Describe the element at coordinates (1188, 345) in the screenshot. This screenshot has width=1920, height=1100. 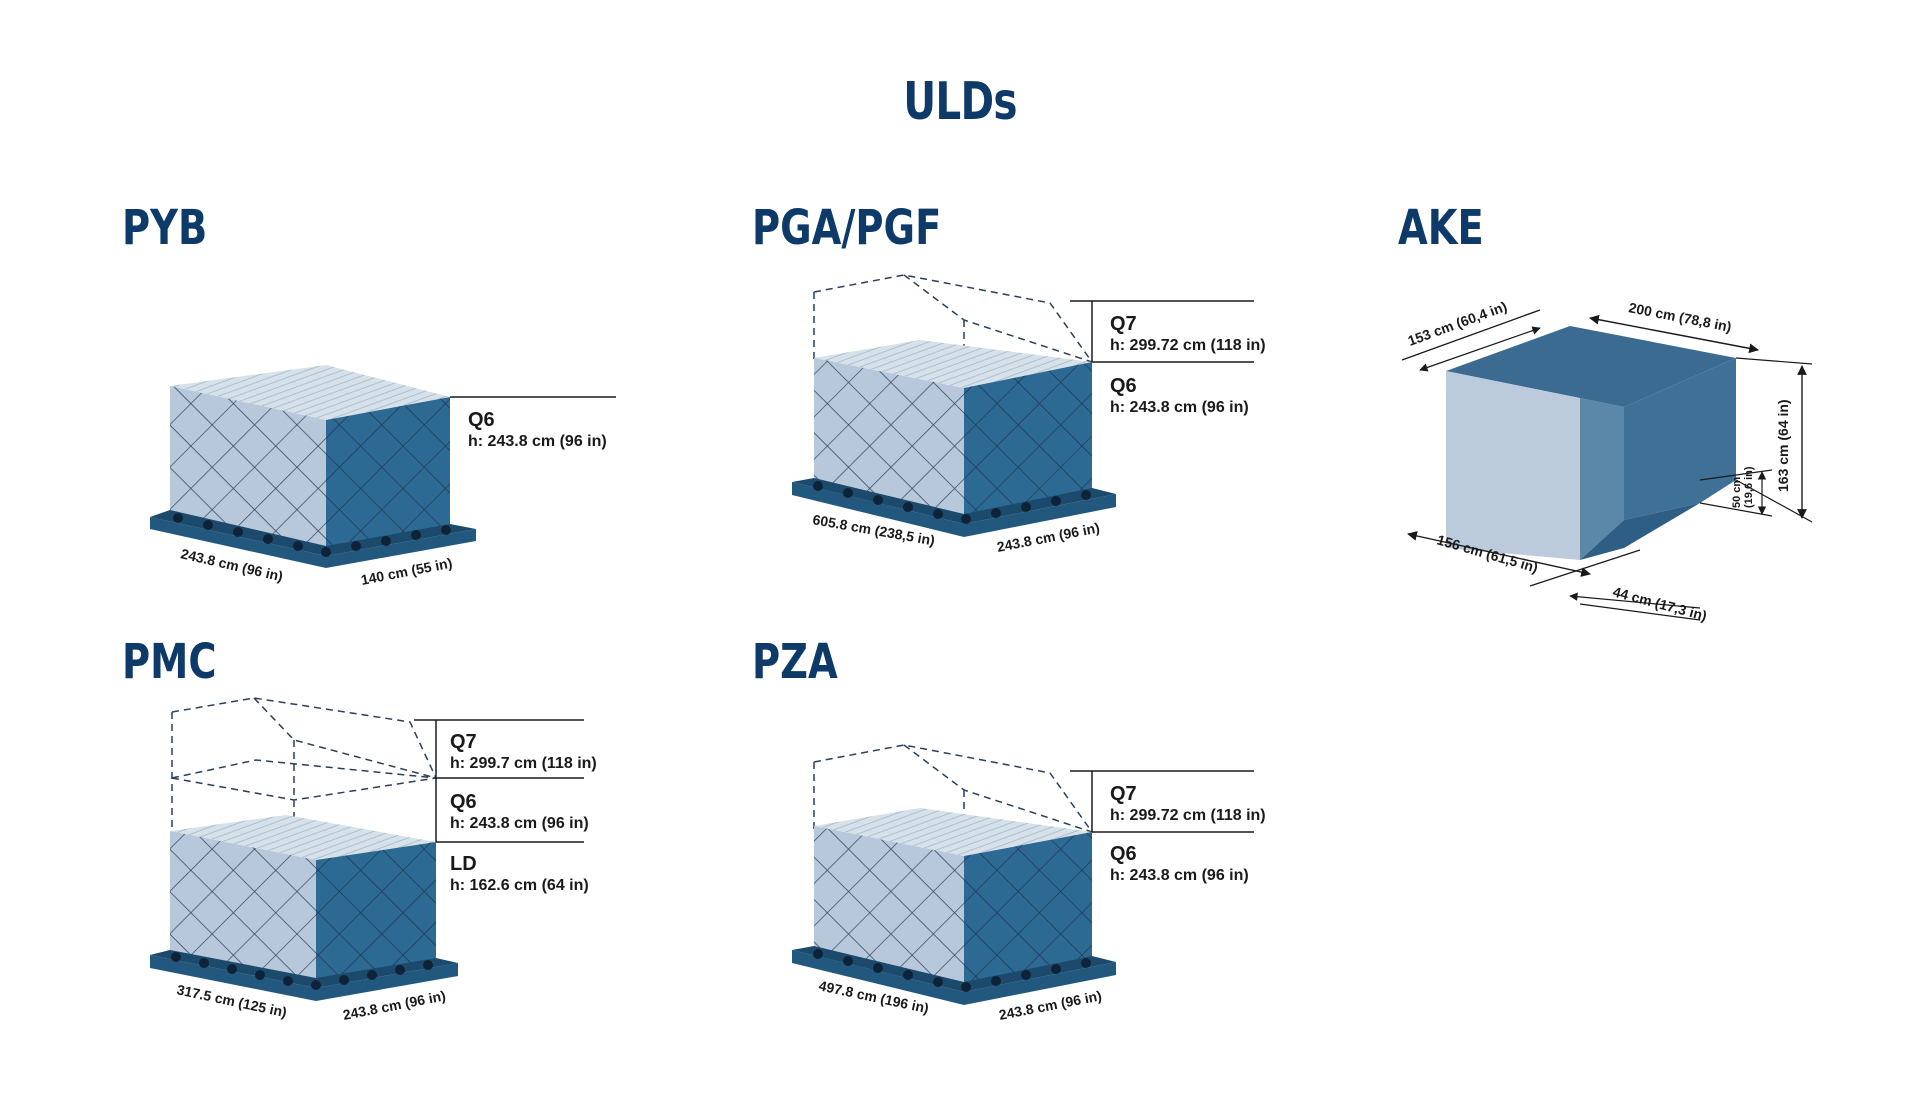
I see `pga-level-height-q7: h: 299.72 cm (118 in)` at that location.